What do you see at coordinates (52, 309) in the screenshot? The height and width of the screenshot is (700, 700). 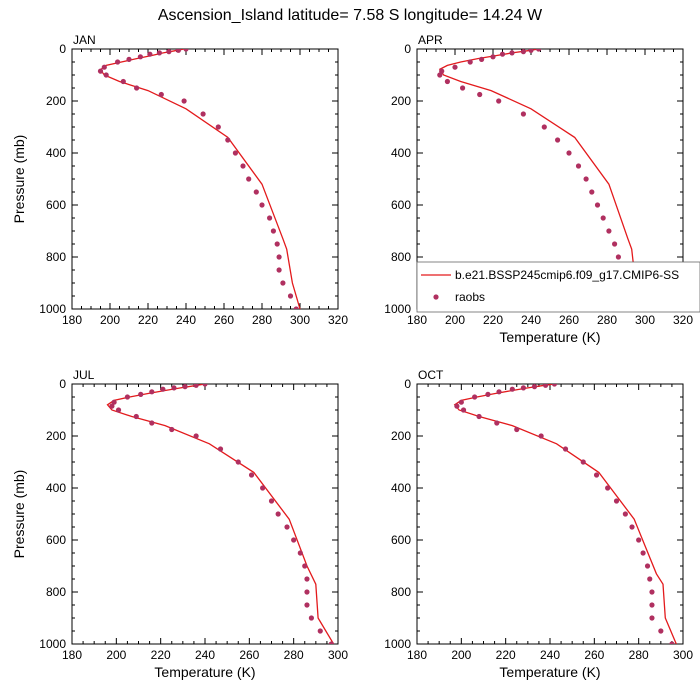 I see `y-tick-label: 1000` at bounding box center [52, 309].